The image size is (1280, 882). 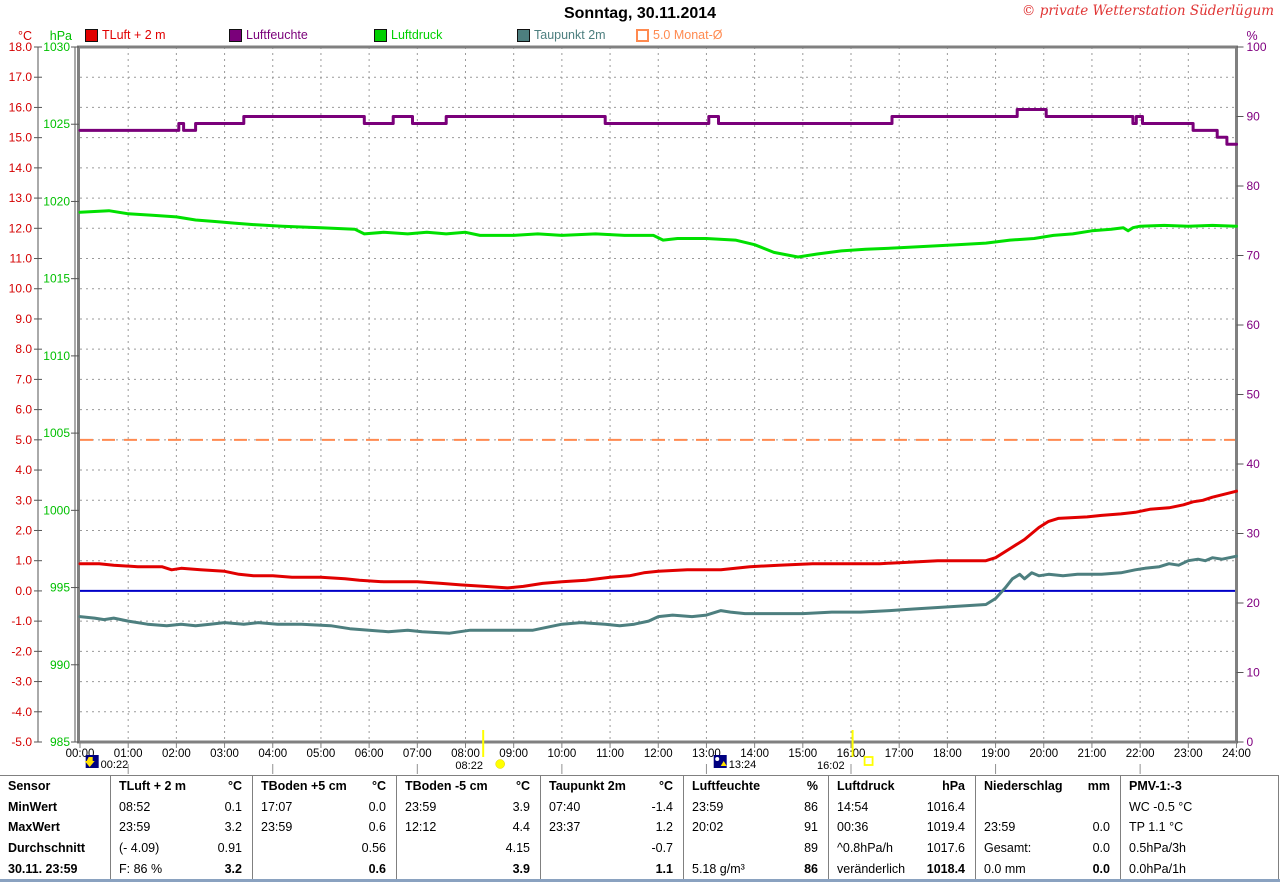 I want to click on table-cell: 23:59 86, so click(x=755, y=807).